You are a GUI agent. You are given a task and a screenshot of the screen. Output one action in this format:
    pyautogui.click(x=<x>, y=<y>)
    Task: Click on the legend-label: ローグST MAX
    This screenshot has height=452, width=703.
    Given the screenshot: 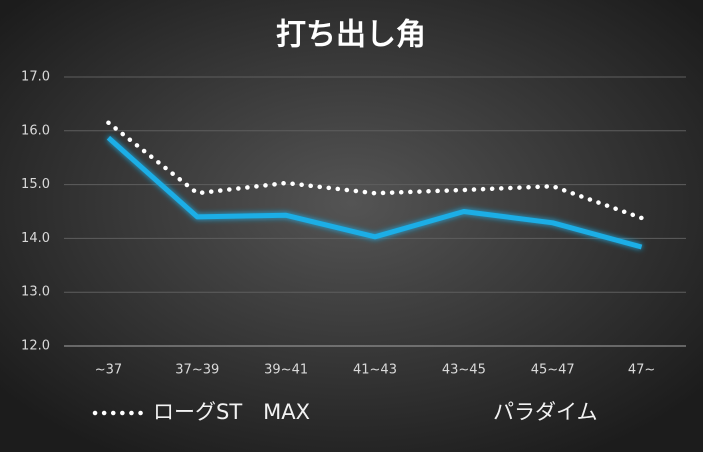 What is the action you would take?
    pyautogui.click(x=231, y=412)
    